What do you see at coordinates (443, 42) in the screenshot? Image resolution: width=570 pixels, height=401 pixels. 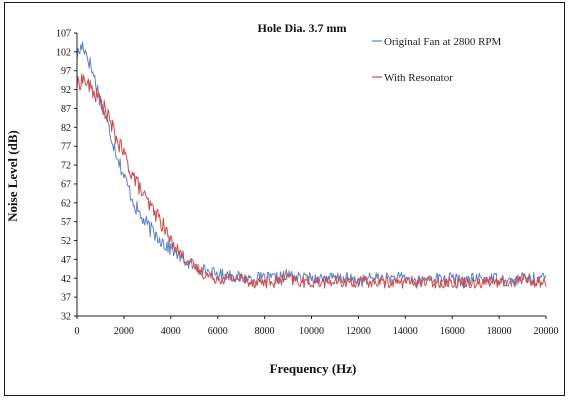 I see `legend-label-original: Original Fan at 2800 RPM` at bounding box center [443, 42].